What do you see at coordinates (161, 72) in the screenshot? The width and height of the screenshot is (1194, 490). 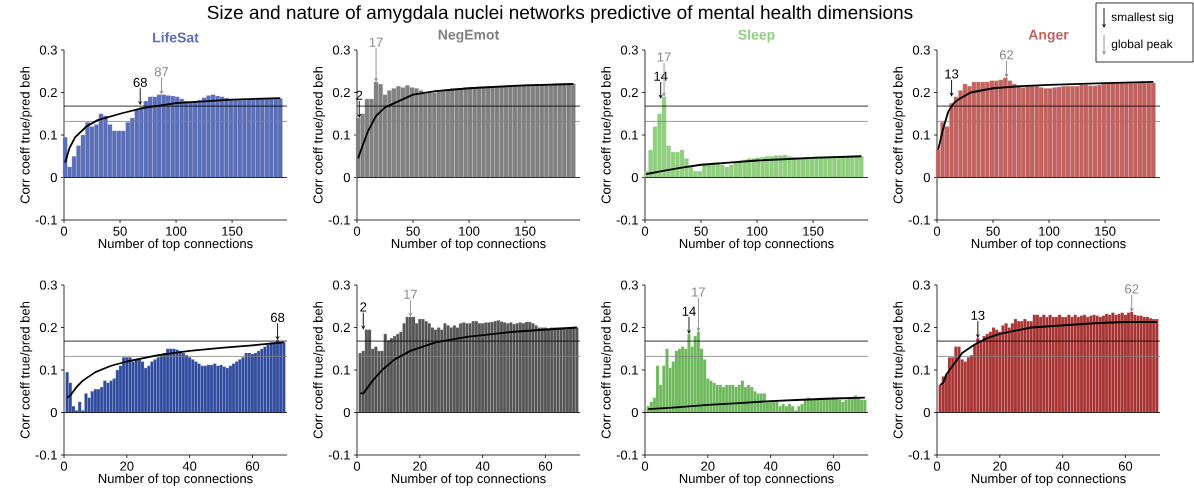 I see `annotation: 87` at bounding box center [161, 72].